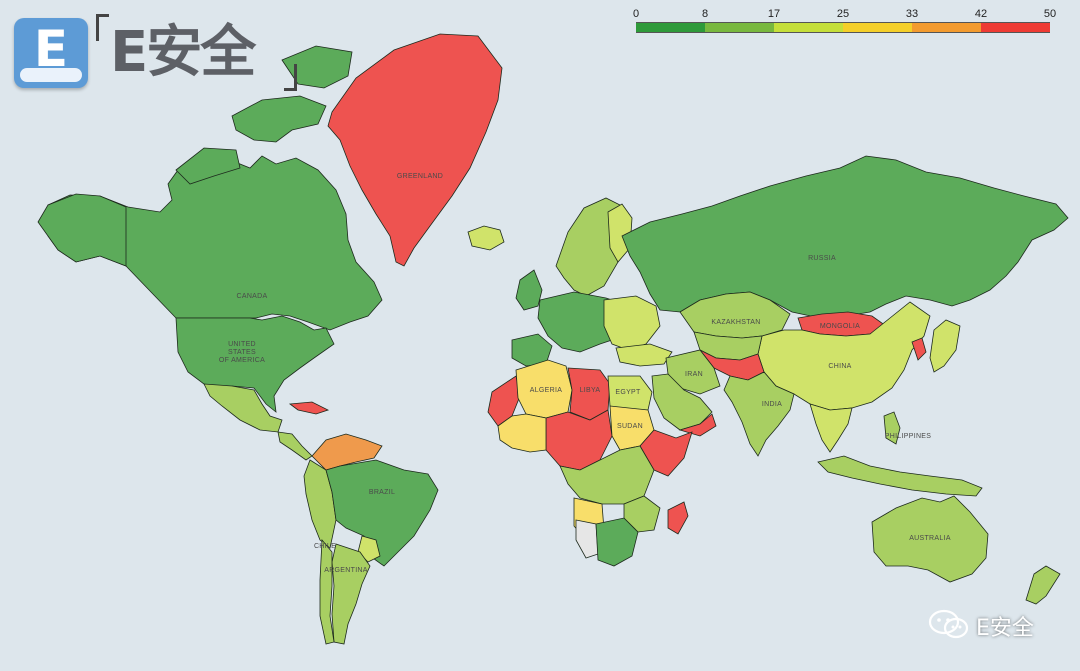 Image resolution: width=1080 pixels, height=671 pixels. I want to click on country-philippines, so click(892, 428).